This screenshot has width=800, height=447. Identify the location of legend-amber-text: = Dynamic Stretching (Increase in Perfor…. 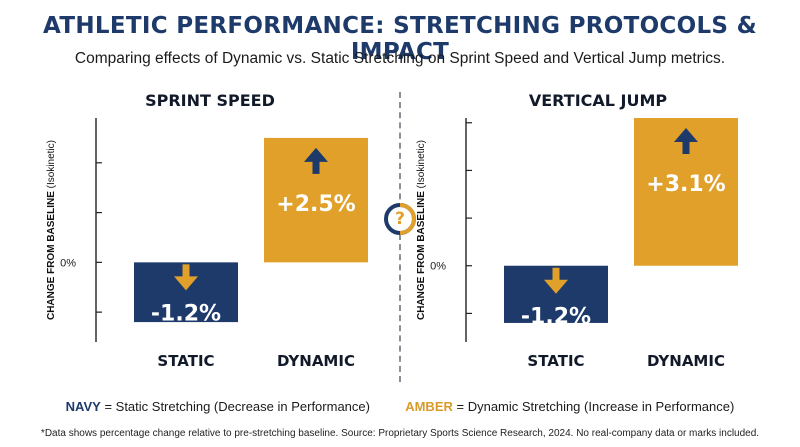
(593, 406).